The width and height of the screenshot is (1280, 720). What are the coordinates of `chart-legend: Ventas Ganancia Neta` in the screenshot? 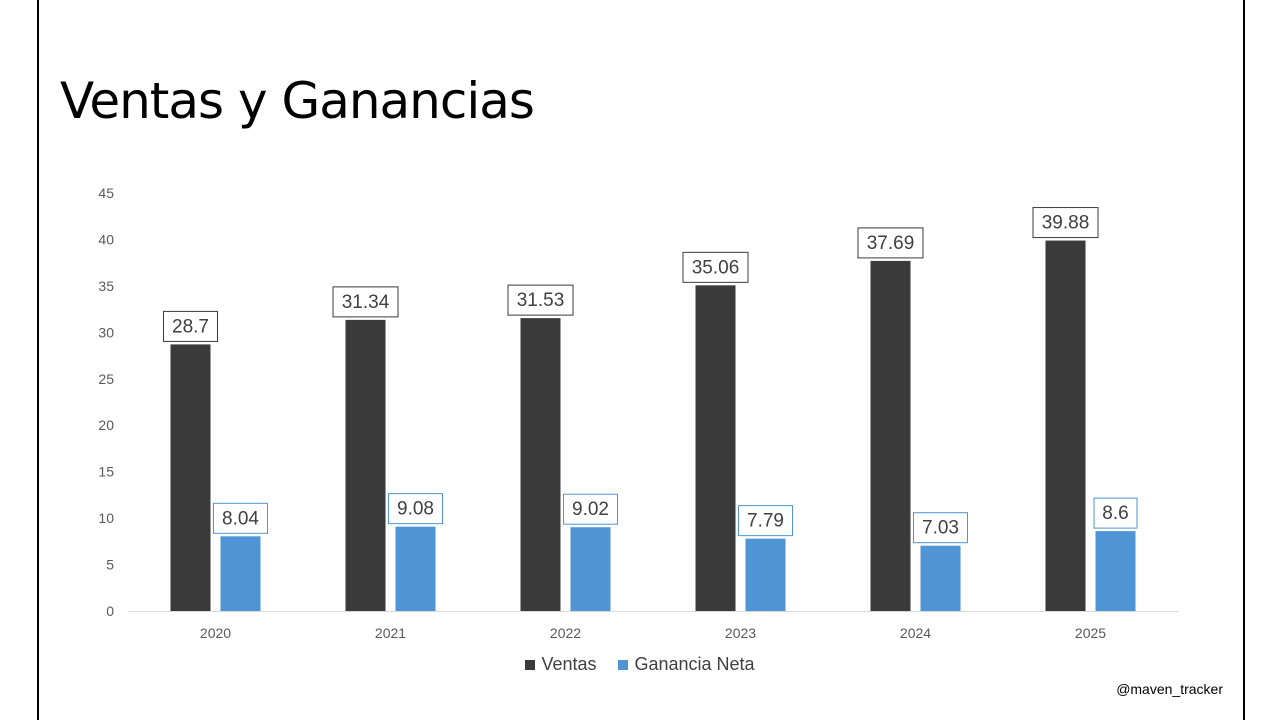 It's located at (640, 664).